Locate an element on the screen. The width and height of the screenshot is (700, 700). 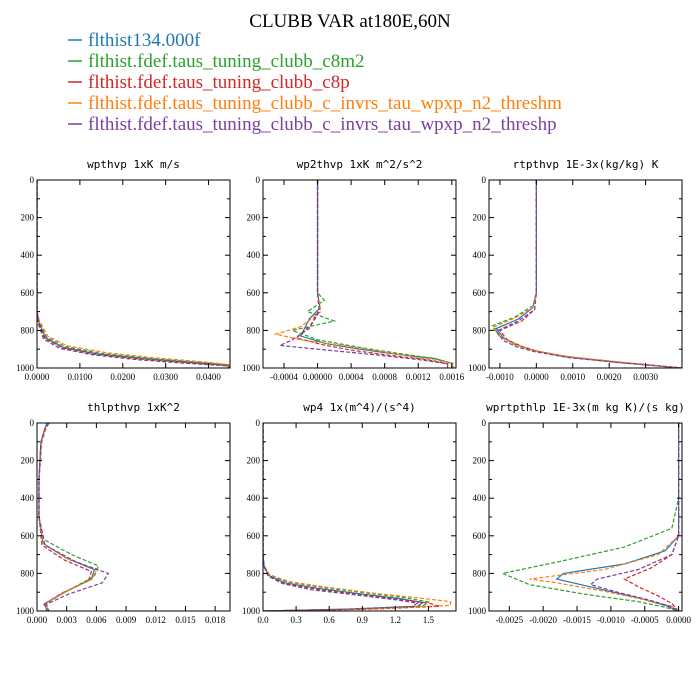
panel-title: wp2thvp 1xK m^2/s^2 is located at coordinates (360, 164).